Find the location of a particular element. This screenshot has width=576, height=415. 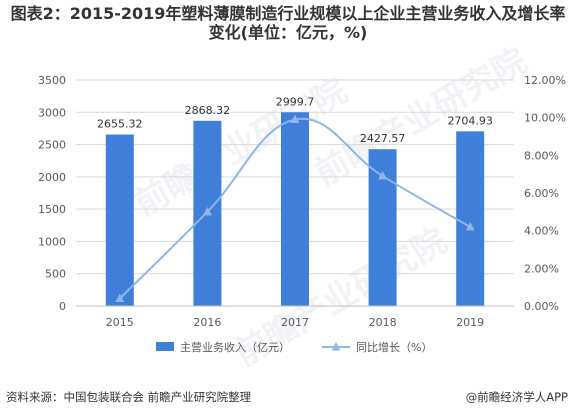

x-tick-label: 2015 is located at coordinates (120, 322).